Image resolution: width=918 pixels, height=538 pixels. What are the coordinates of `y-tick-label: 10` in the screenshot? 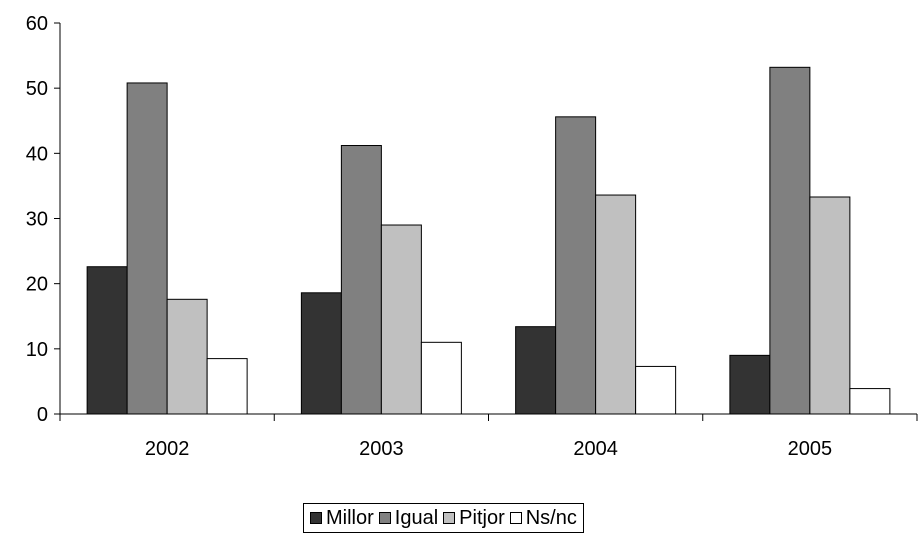 It's located at (37, 350).